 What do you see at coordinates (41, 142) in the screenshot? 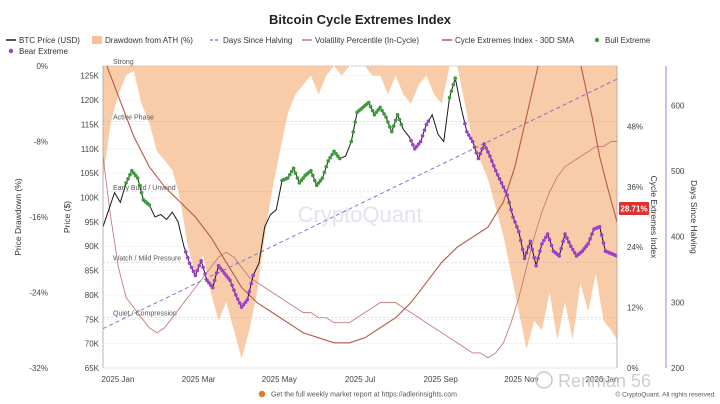
I see `drawdown-tick: -8%` at bounding box center [41, 142].